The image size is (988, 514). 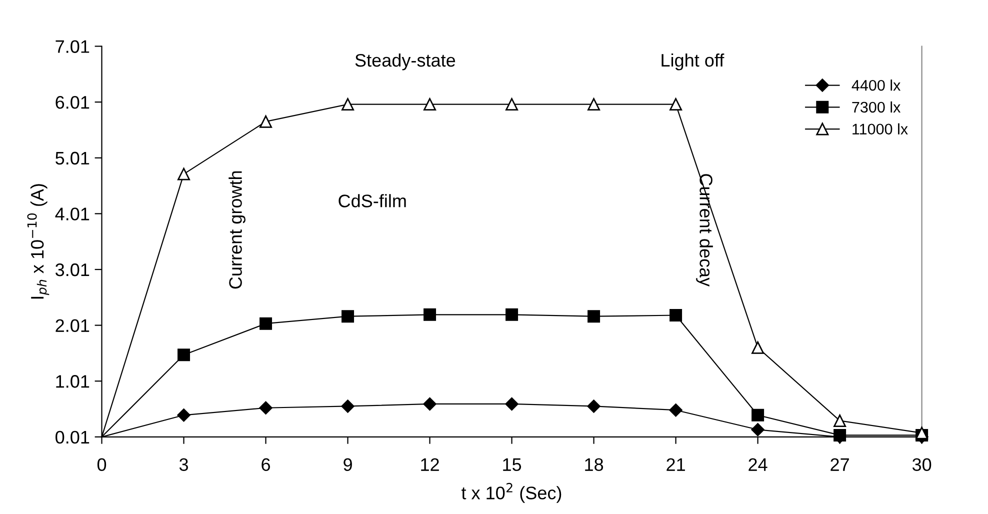 What do you see at coordinates (594, 464) in the screenshot?
I see `x-tick-label: 18` at bounding box center [594, 464].